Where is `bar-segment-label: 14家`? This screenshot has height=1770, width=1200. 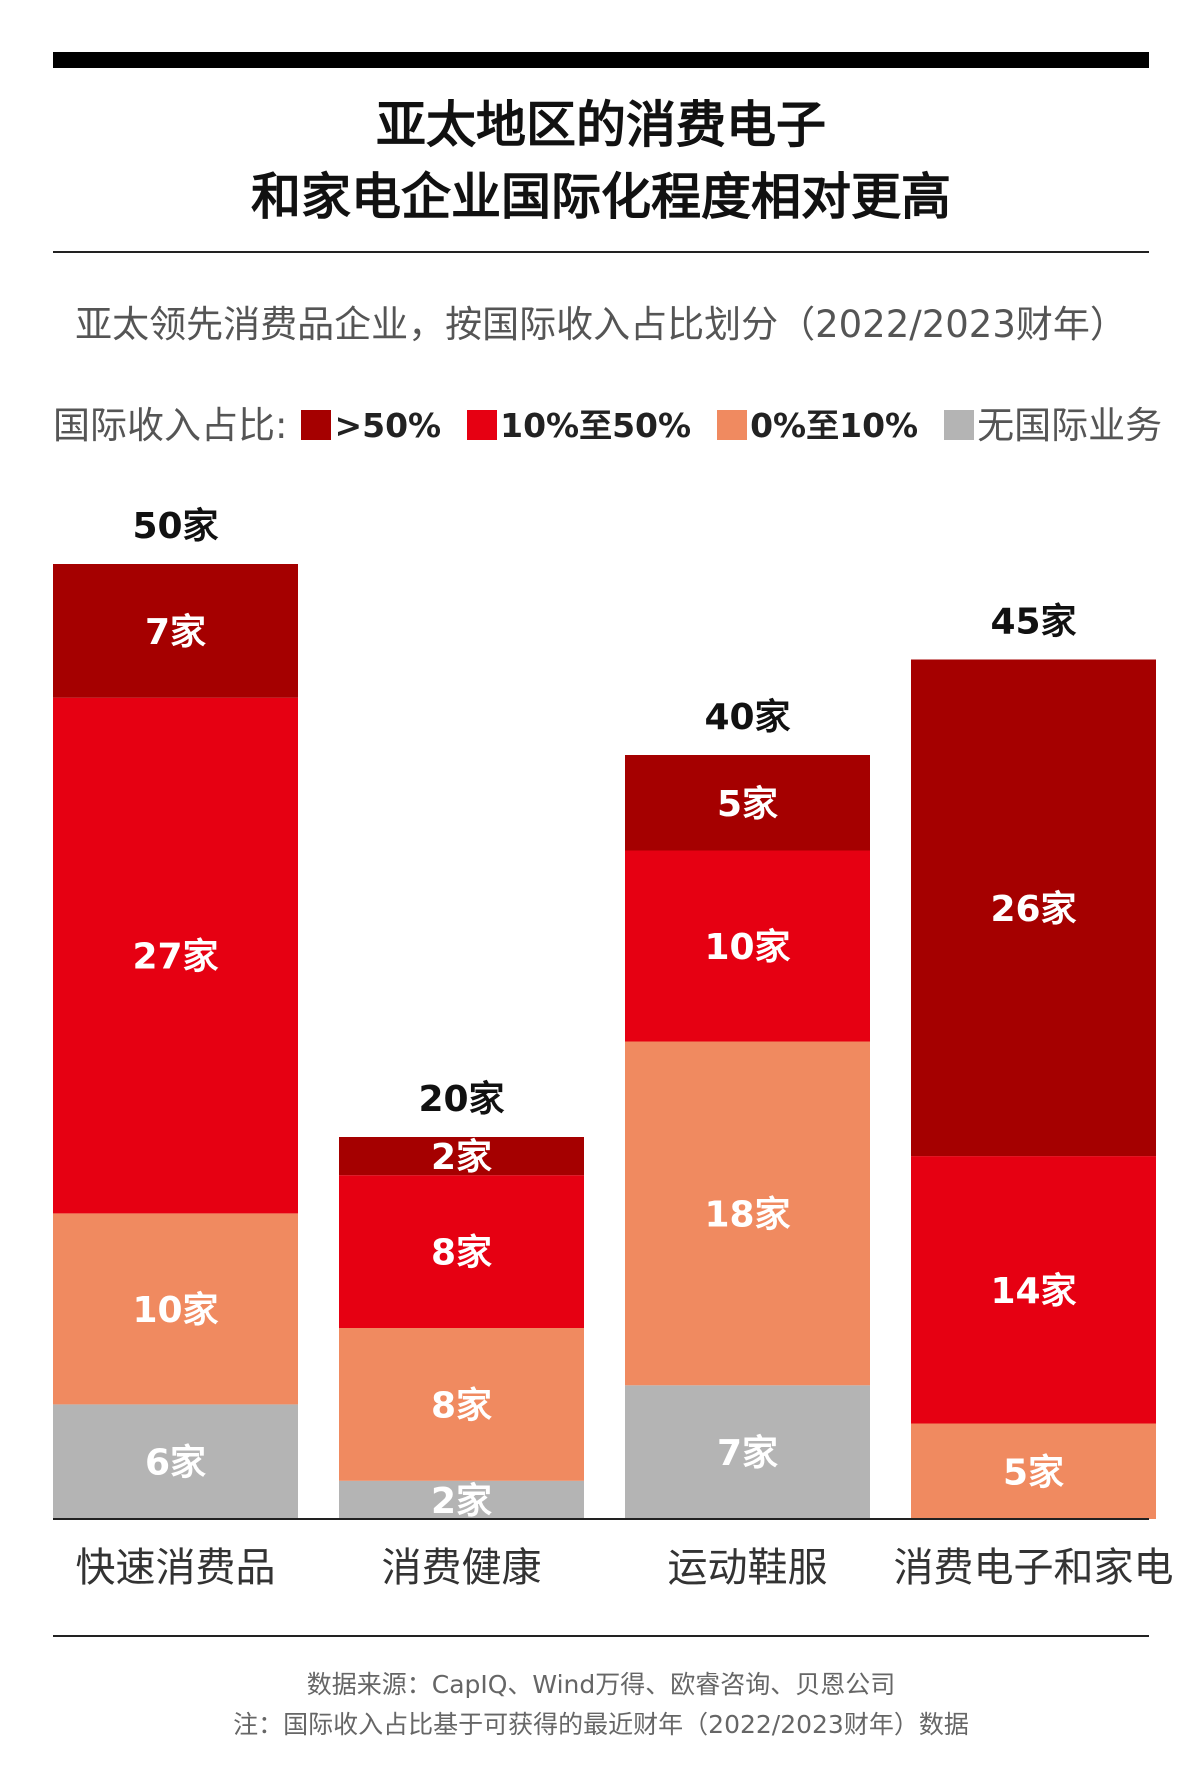 bar-segment-label: 14家 is located at coordinates (1033, 1291).